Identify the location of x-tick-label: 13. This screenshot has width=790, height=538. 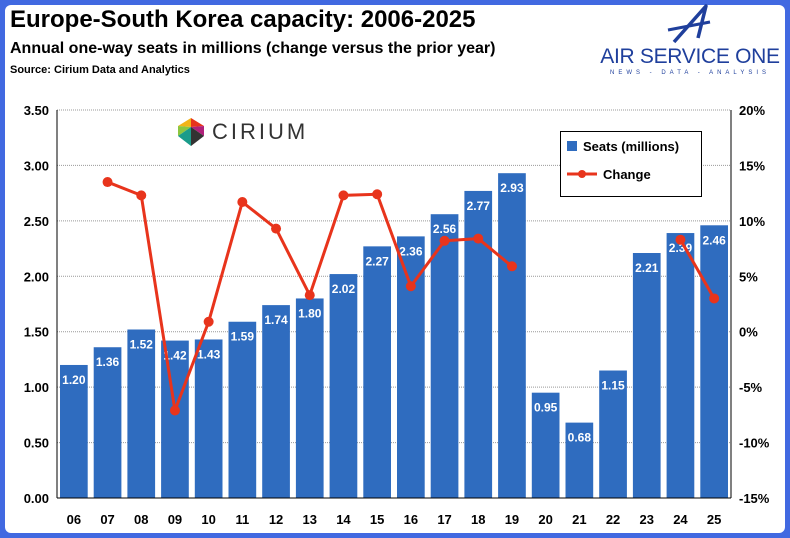
(310, 519).